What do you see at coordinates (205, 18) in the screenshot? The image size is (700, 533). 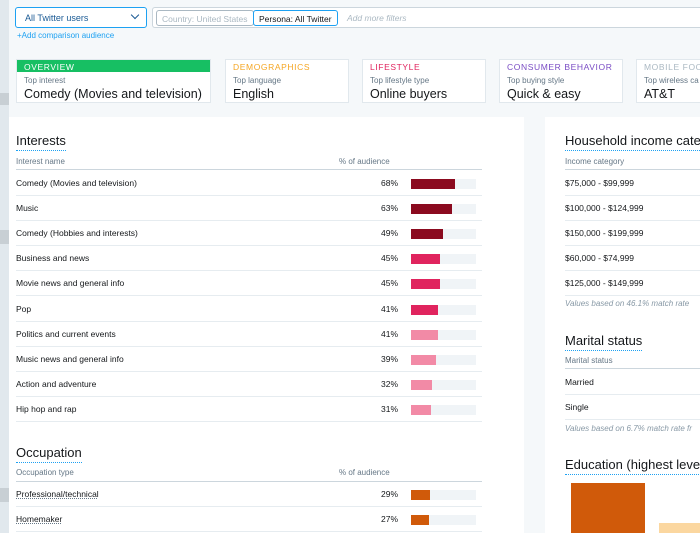 I see `country-filter-chip: Country: United States` at bounding box center [205, 18].